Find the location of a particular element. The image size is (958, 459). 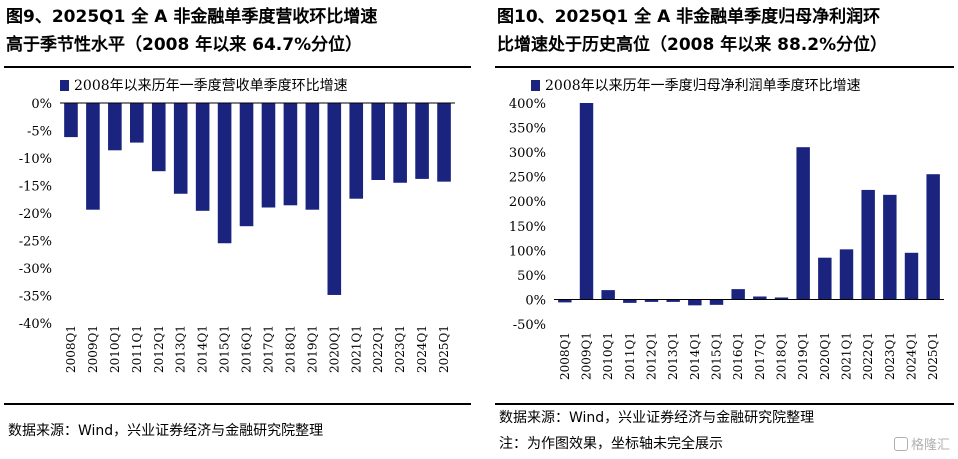

left-x-tick-label: 2022Q1 is located at coordinates (378, 349).